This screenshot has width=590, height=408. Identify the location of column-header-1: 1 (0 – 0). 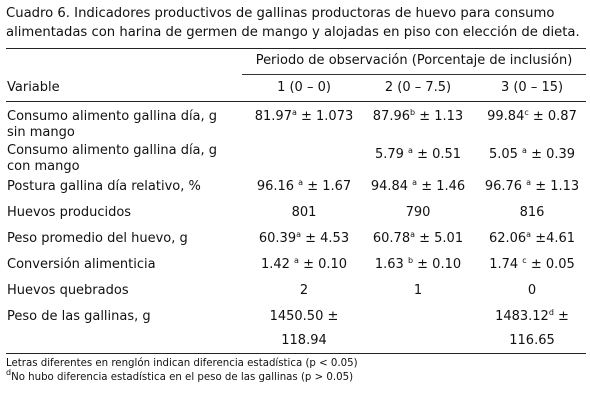
(304, 87).